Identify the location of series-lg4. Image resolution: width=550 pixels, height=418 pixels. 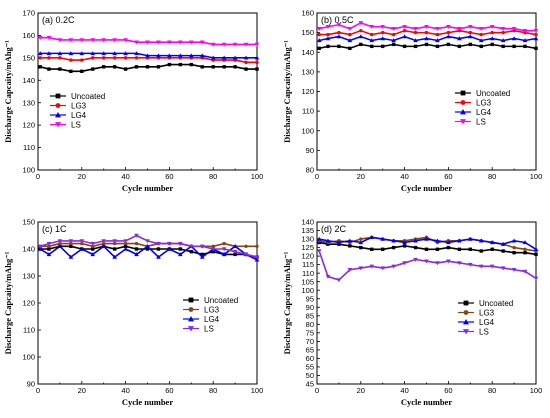
(148, 55).